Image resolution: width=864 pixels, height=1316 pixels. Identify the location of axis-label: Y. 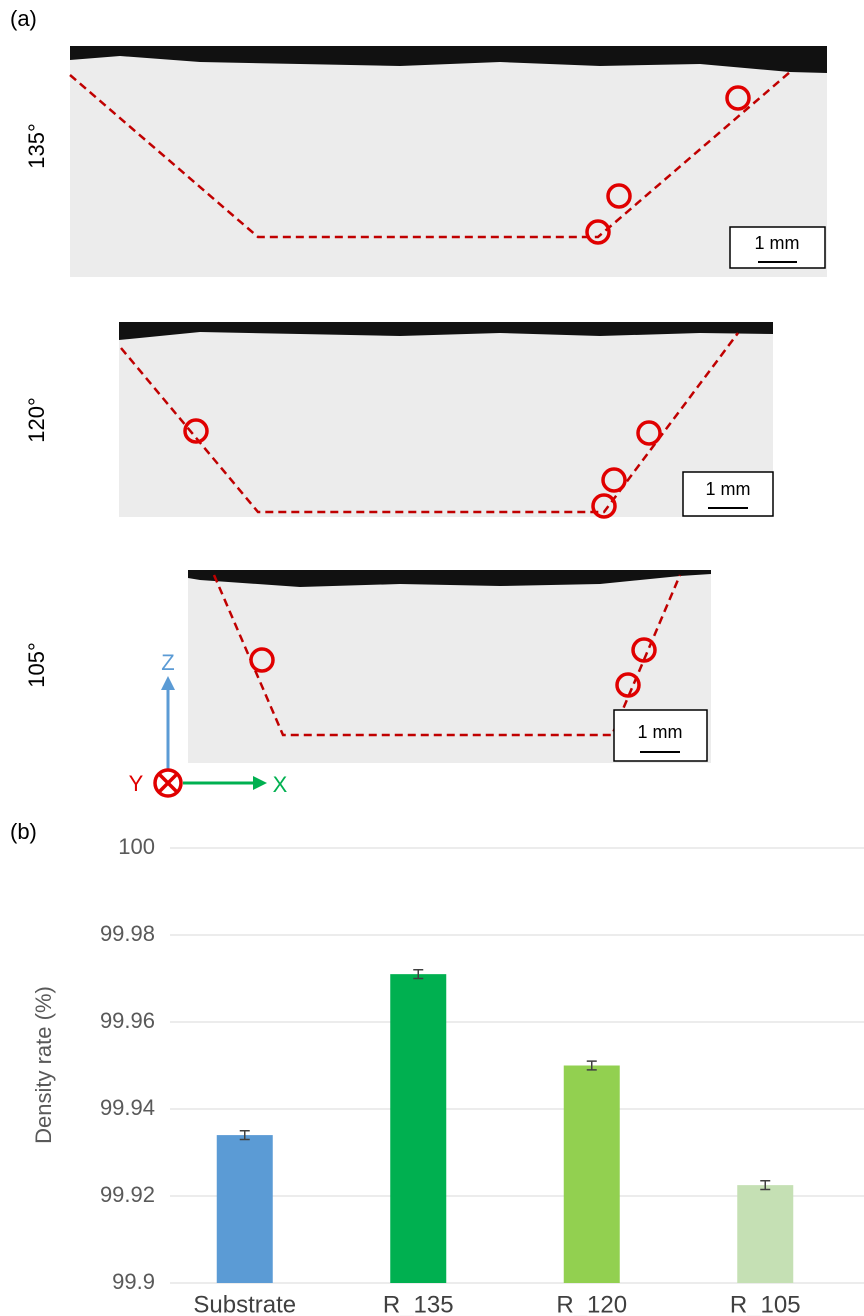
(136, 783).